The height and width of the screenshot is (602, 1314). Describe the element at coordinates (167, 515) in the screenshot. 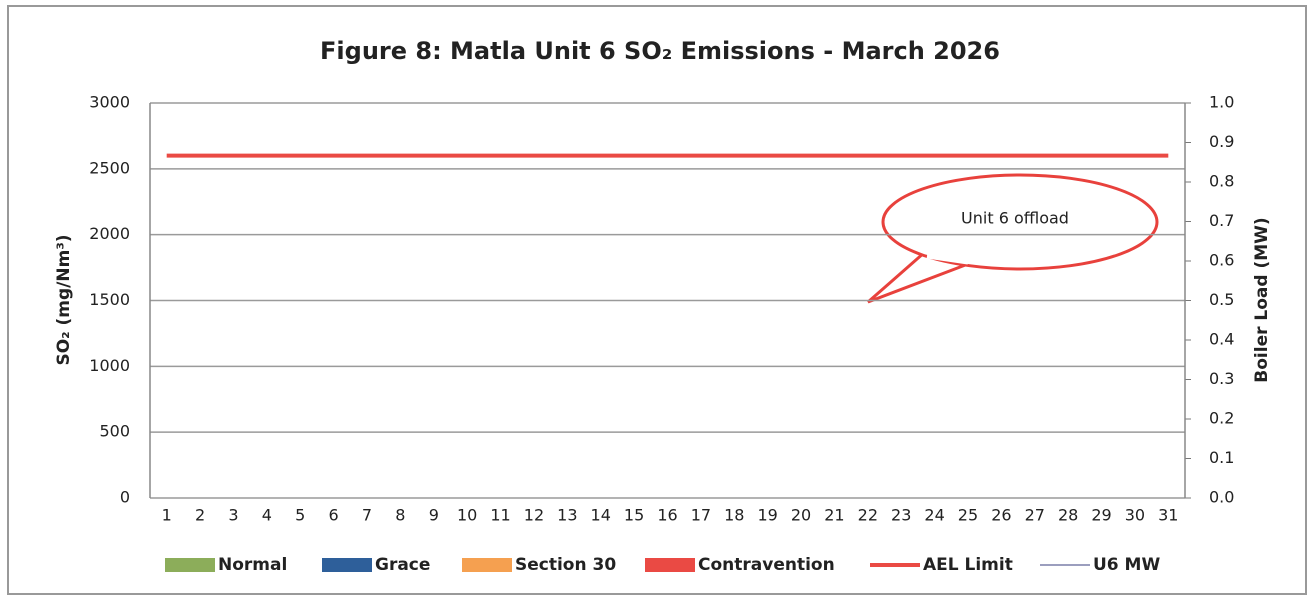

I see `x-tick-label: 1` at that location.